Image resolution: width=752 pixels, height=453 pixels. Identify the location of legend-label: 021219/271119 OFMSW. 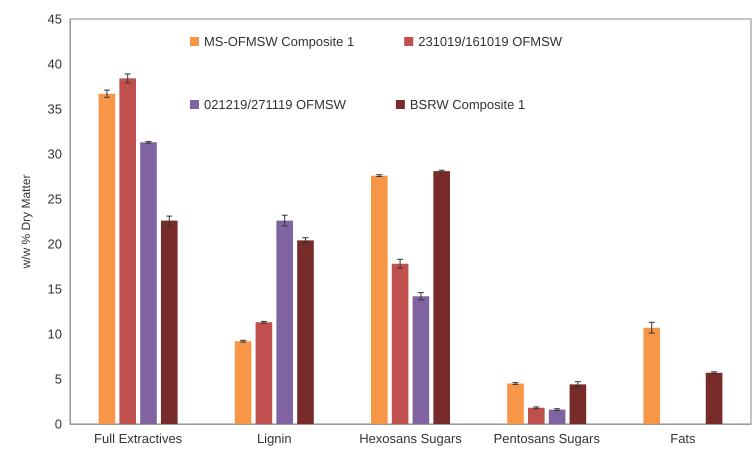
(275, 104).